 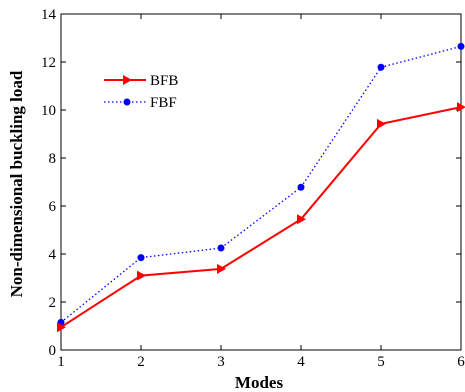 What do you see at coordinates (53, 351) in the screenshot?
I see `y-tick-label: 0` at bounding box center [53, 351].